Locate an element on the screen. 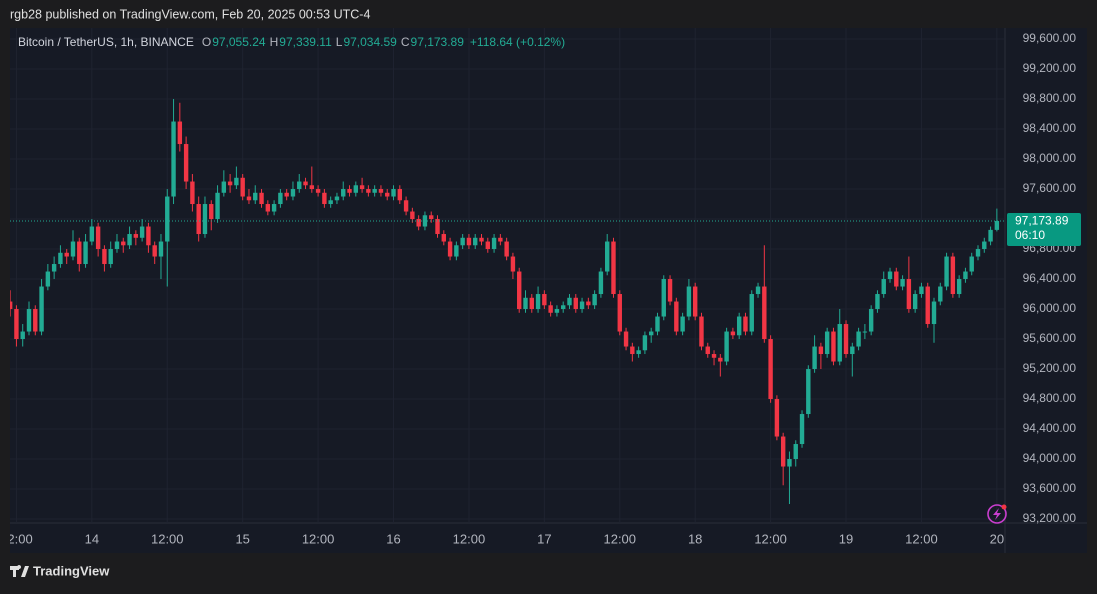  y-tick-label: 98,400.00 is located at coordinates (1050, 128).